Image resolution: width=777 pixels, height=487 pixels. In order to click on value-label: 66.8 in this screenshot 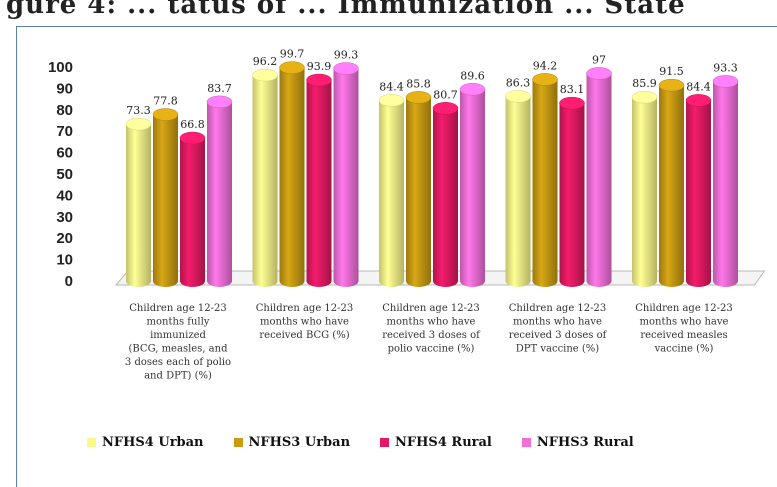, I will do `click(192, 124)`.